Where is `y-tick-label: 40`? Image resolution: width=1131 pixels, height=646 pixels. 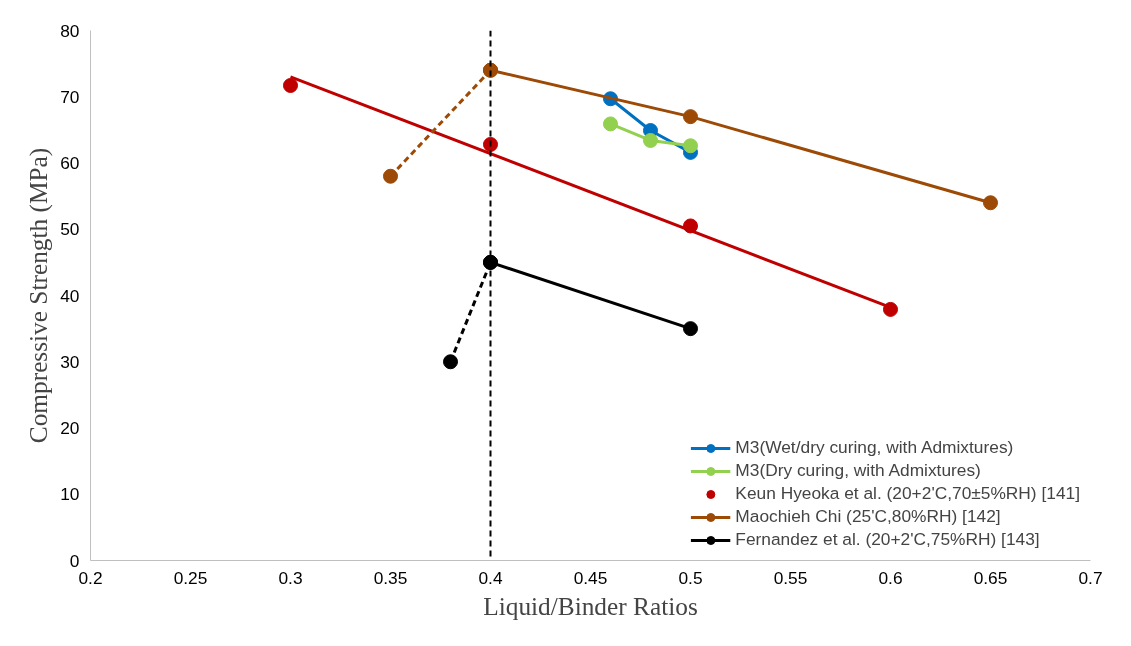 y-tick-label: 40 is located at coordinates (70, 295).